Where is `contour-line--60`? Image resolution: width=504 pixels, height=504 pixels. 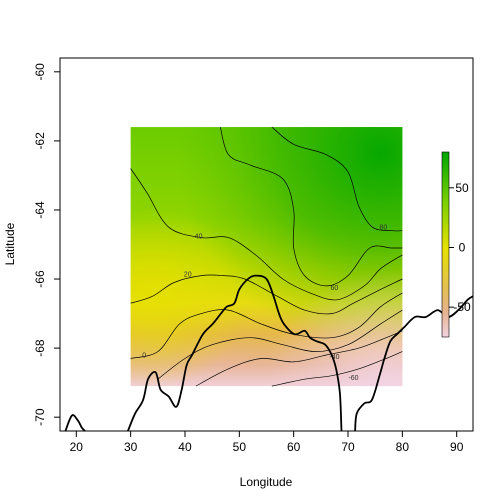 contour-line--60 is located at coordinates (337, 369).